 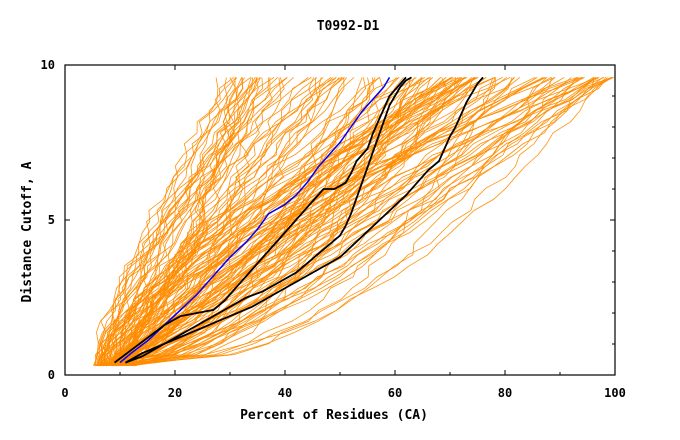 What do you see at coordinates (48, 65) in the screenshot?
I see `y-tick-label: 10` at bounding box center [48, 65].